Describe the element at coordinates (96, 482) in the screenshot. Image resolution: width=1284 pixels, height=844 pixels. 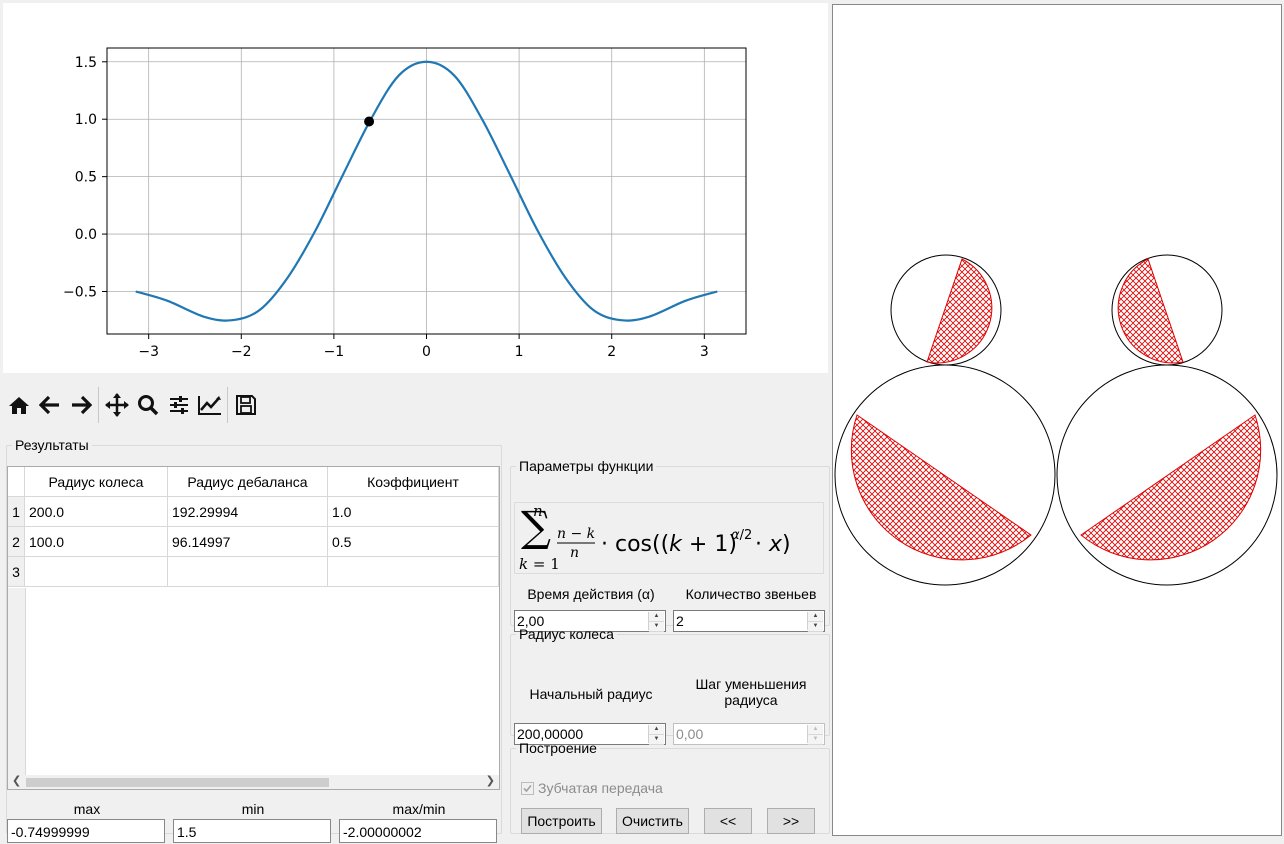
I see `column-header-wheel-radius: Радиус колеса` at that location.